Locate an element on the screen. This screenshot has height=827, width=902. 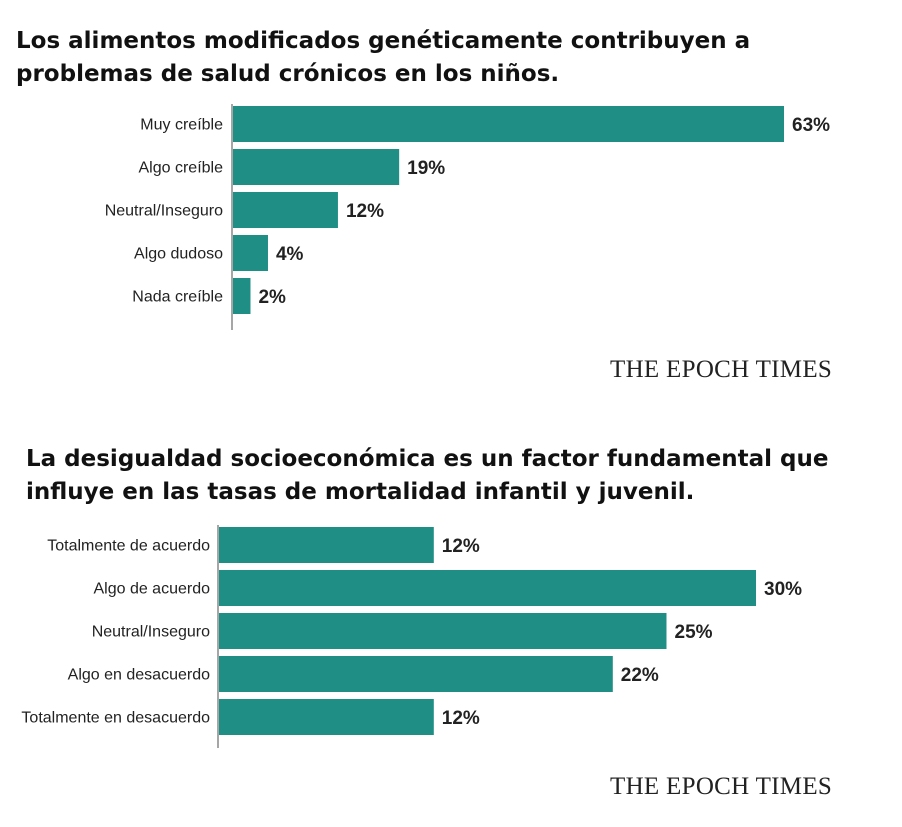
category-label: Algo en desacuerdo is located at coordinates (139, 675).